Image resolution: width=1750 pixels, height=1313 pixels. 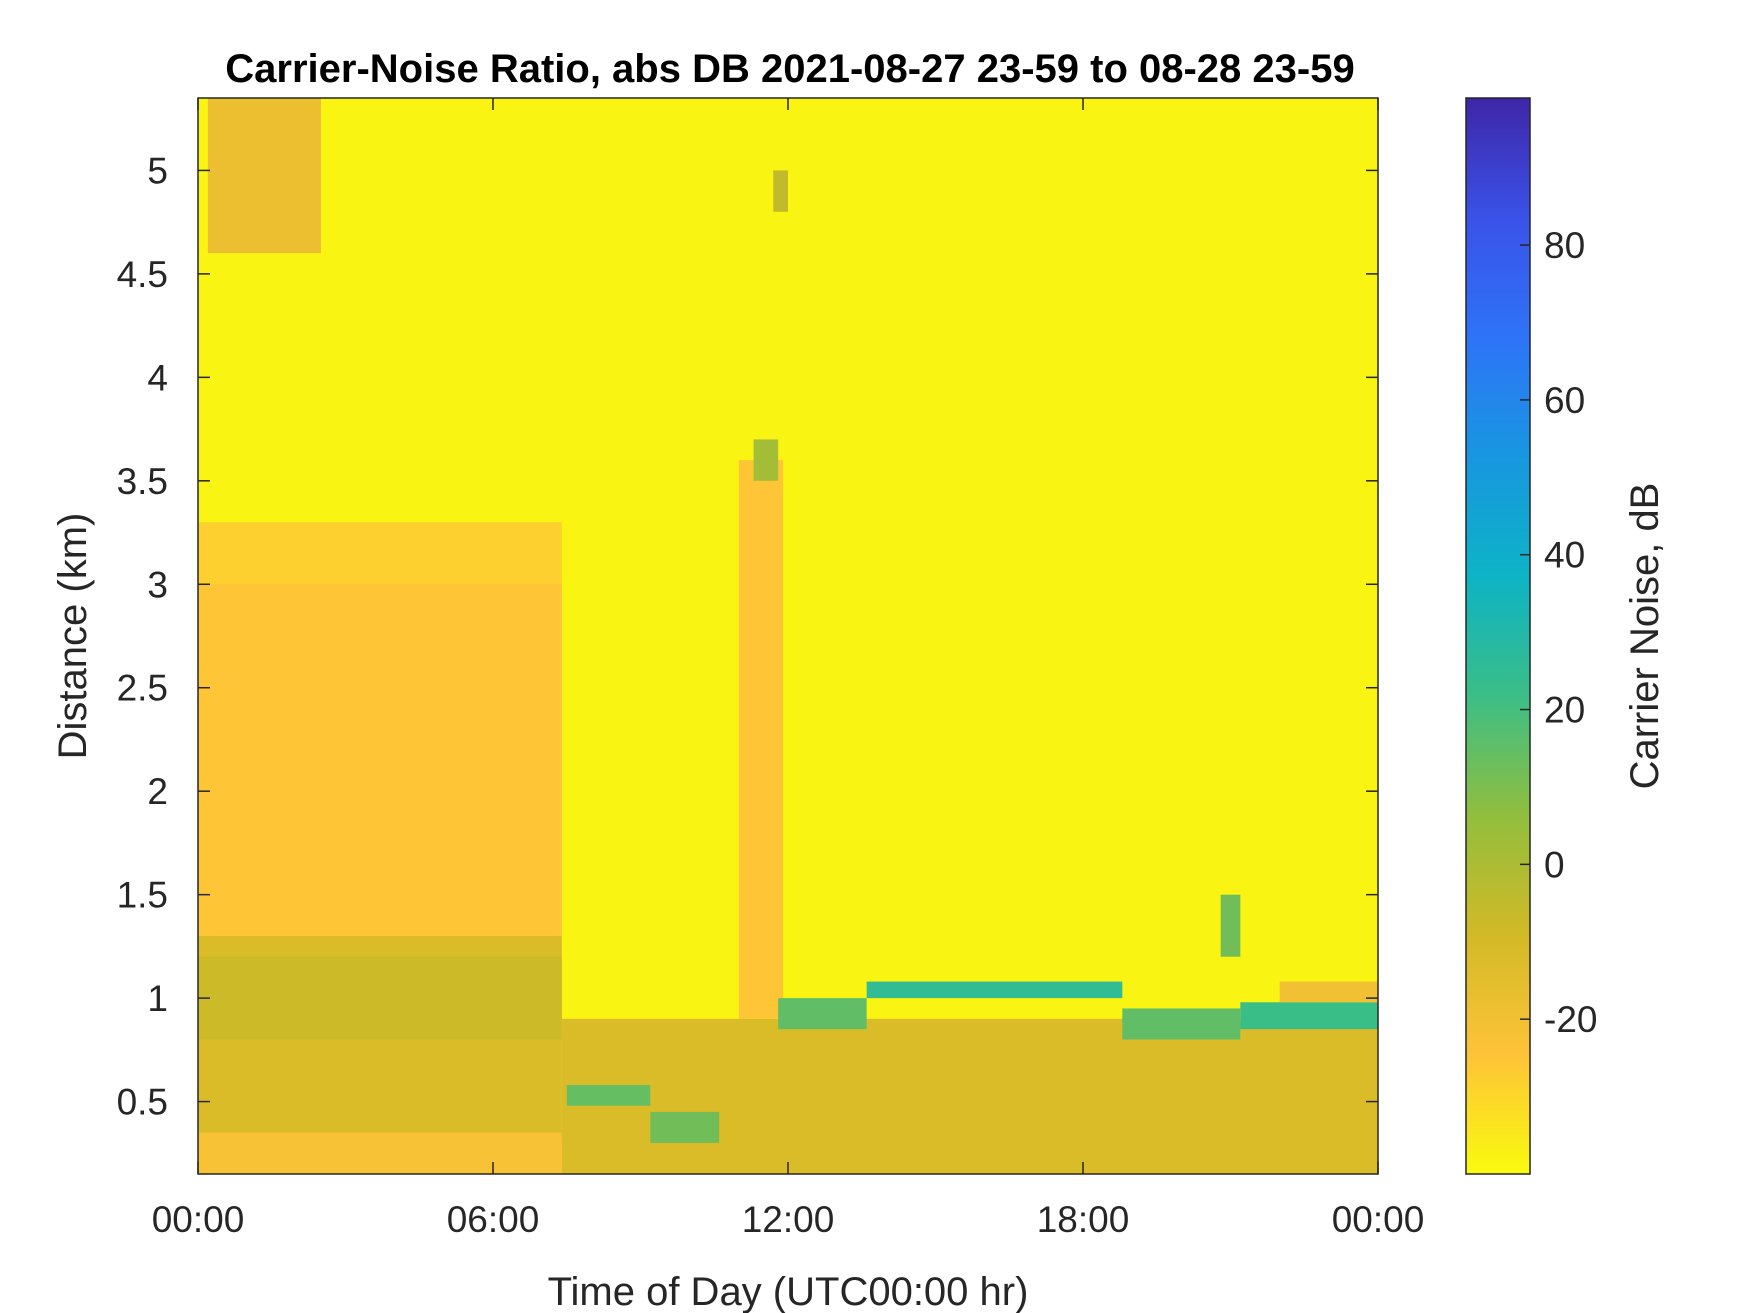 I want to click on y-tick-label: 2.5, so click(x=142, y=688).